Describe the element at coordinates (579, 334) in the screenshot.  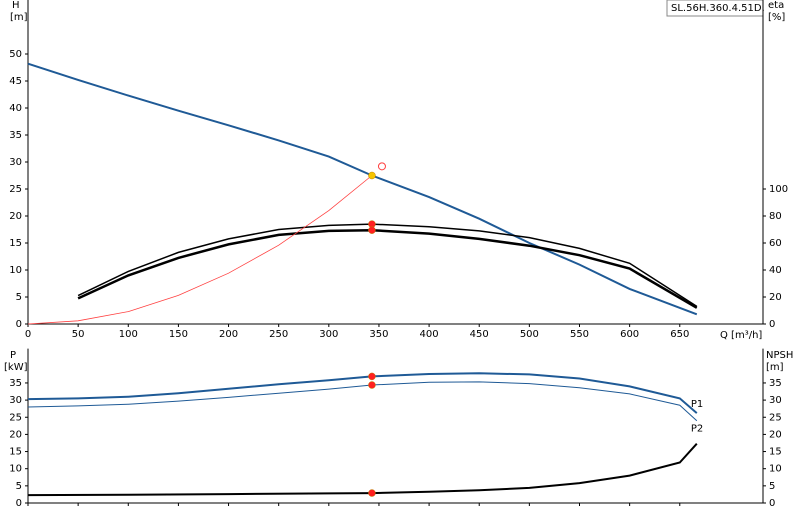
I see `x-tick-label: 550` at that location.